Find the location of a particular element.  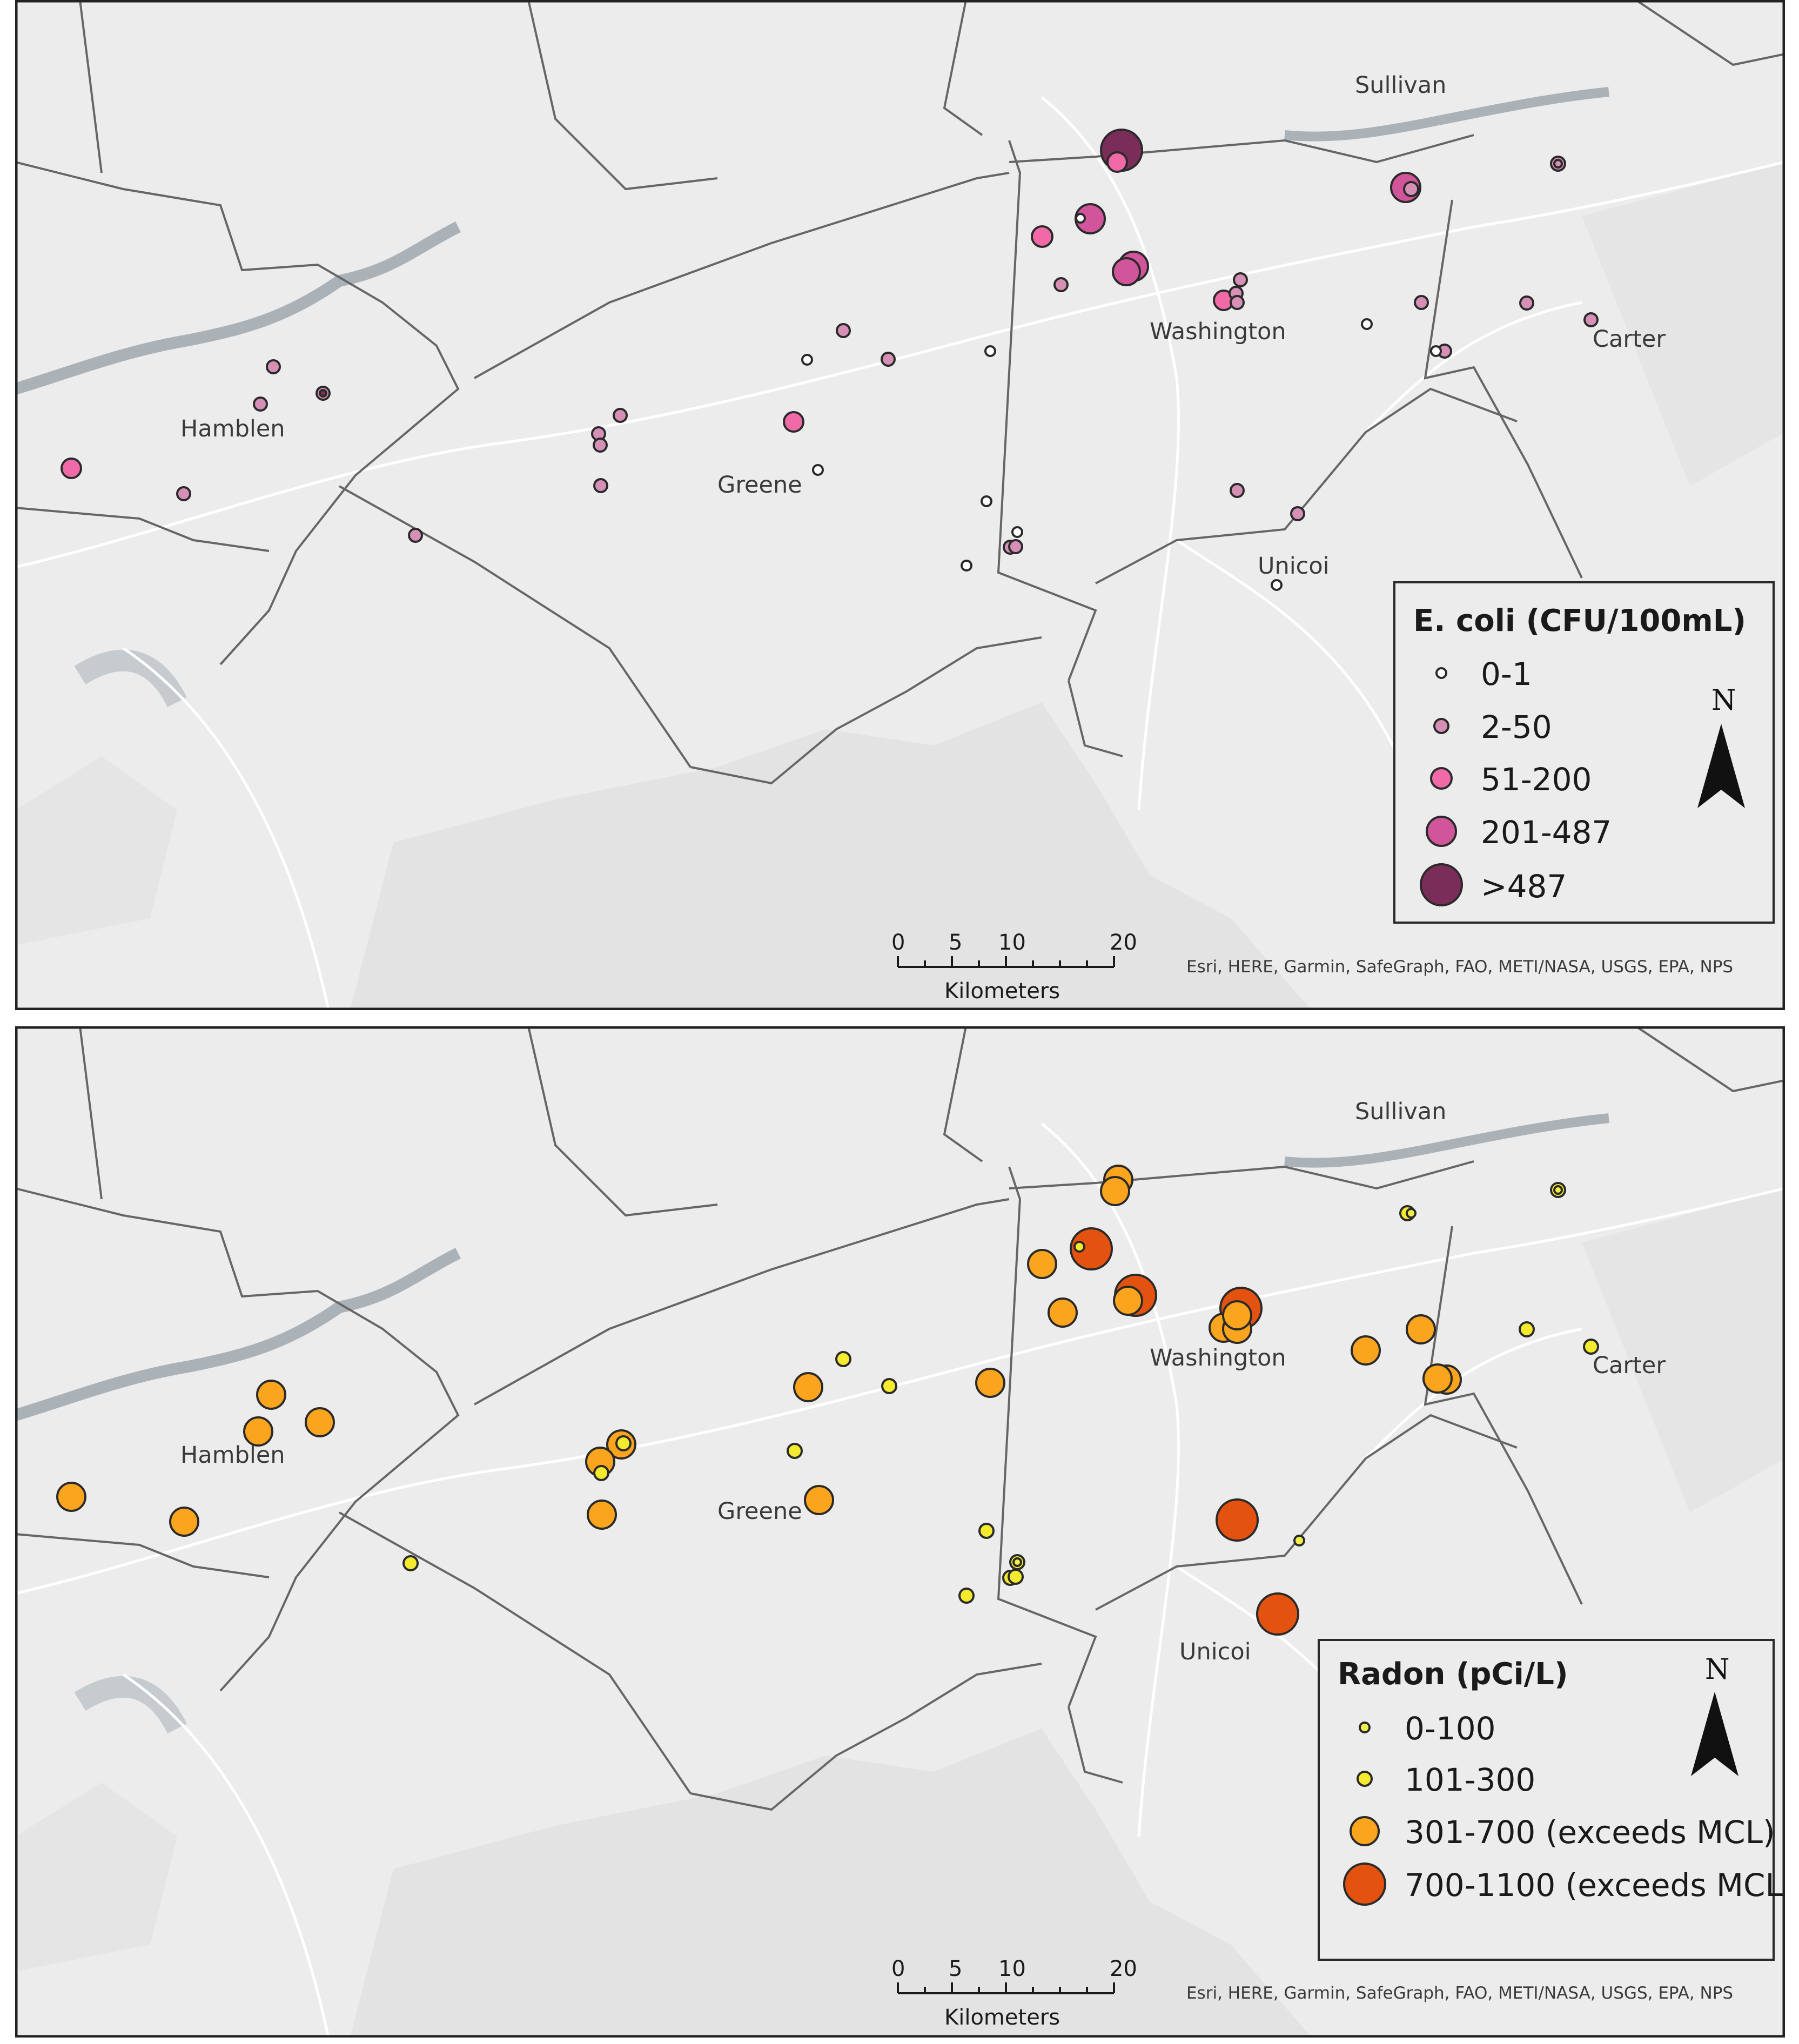

legend-label: >487 is located at coordinates (1524, 886).